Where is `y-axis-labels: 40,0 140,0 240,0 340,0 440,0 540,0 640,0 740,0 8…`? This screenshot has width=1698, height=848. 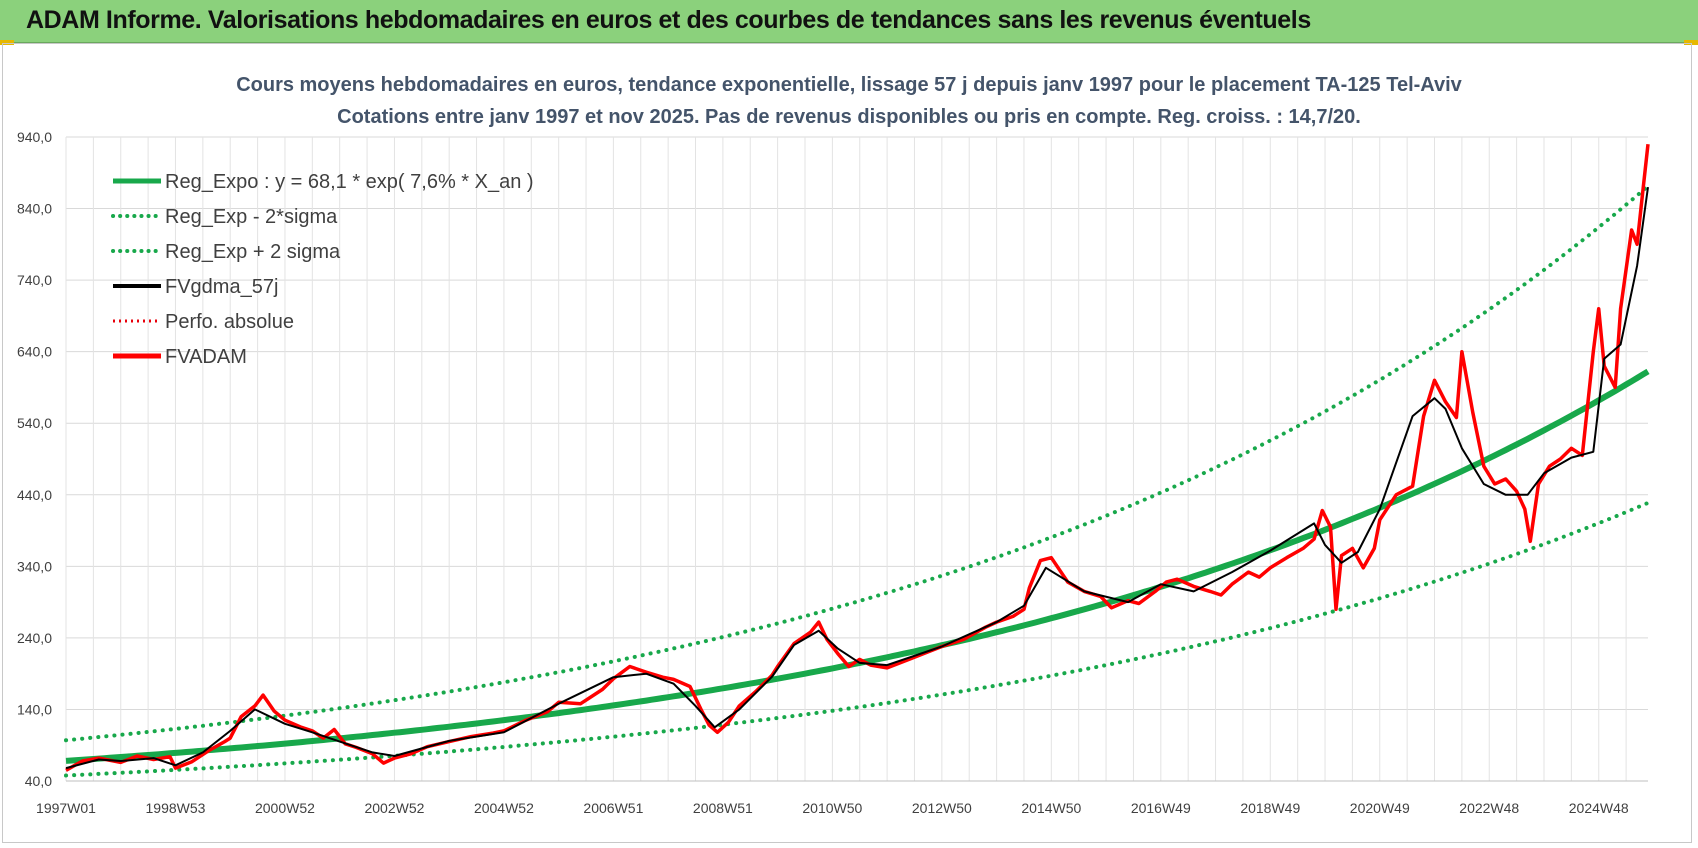 y-axis-labels: 40,0 140,0 240,0 340,0 440,0 540,0 640,0 740,0 8… is located at coordinates (34, 459).